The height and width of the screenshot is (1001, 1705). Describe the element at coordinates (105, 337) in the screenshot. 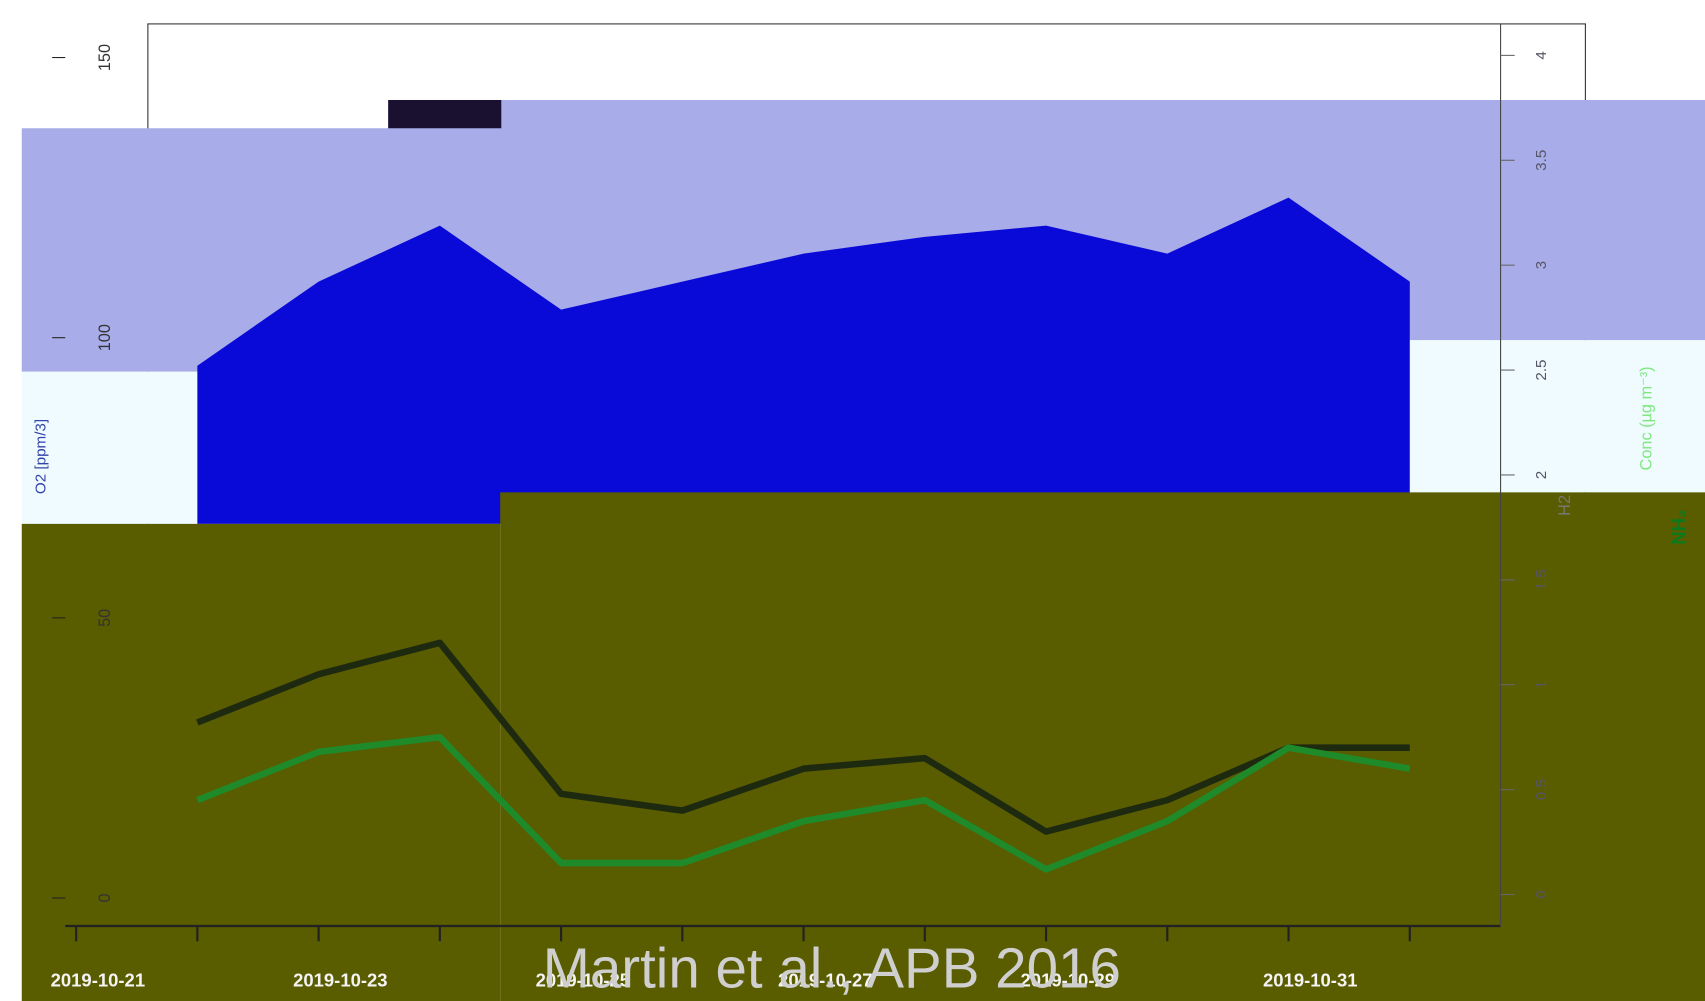

I see `y-tick-label: 100` at that location.